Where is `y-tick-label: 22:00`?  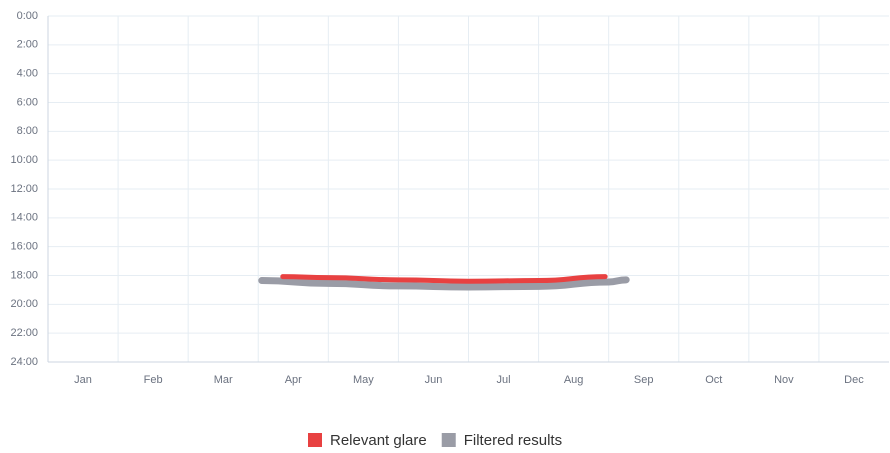
y-tick-label: 22:00 is located at coordinates (24, 333).